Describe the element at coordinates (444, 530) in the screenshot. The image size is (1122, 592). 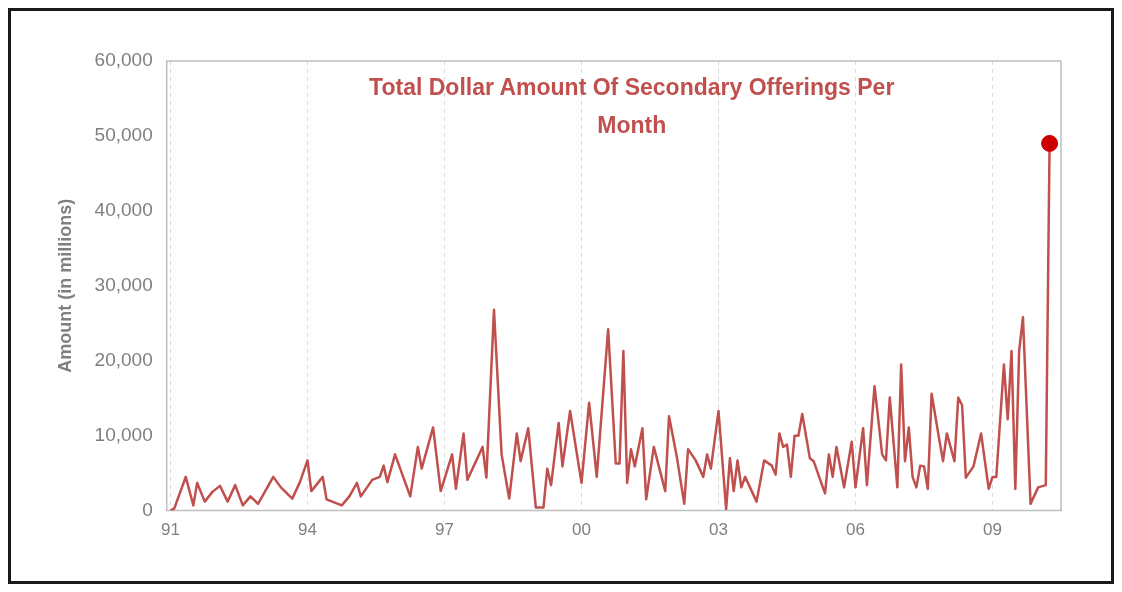
I see `x-tick-label: 97` at that location.